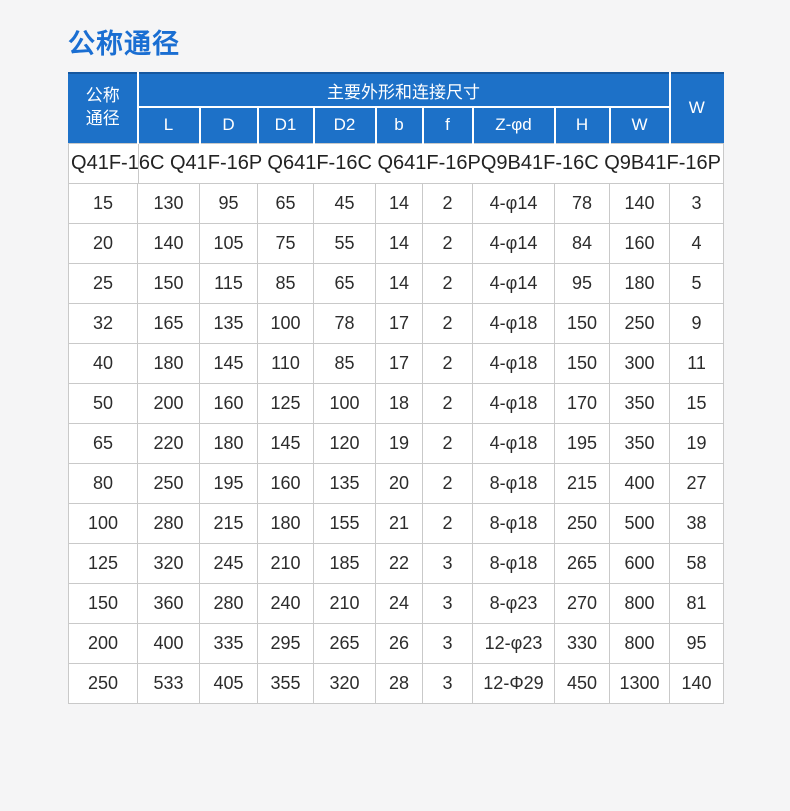 This screenshot has width=790, height=811. I want to click on cell-w-outer: 58, so click(697, 563).